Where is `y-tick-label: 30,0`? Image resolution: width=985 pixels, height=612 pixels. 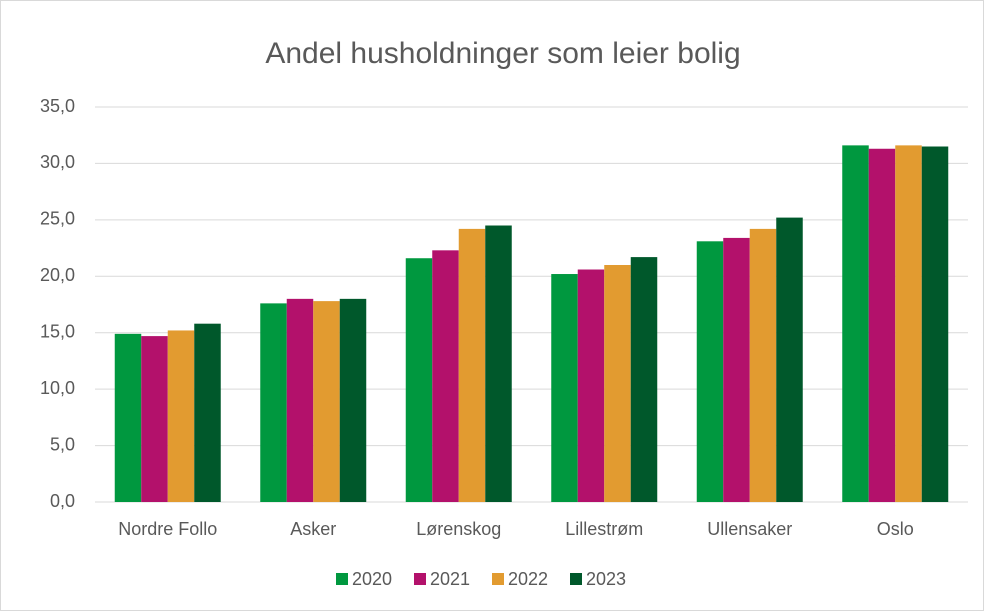
y-tick-label: 30,0 is located at coordinates (57, 162).